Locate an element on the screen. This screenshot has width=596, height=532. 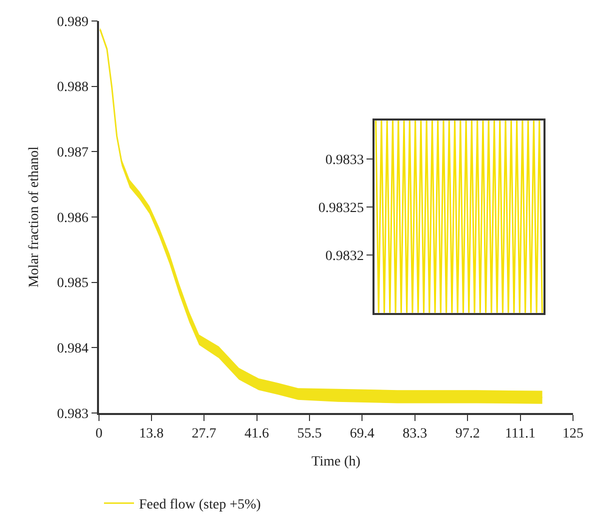
y-tick-label: 0.989 is located at coordinates (72, 22).